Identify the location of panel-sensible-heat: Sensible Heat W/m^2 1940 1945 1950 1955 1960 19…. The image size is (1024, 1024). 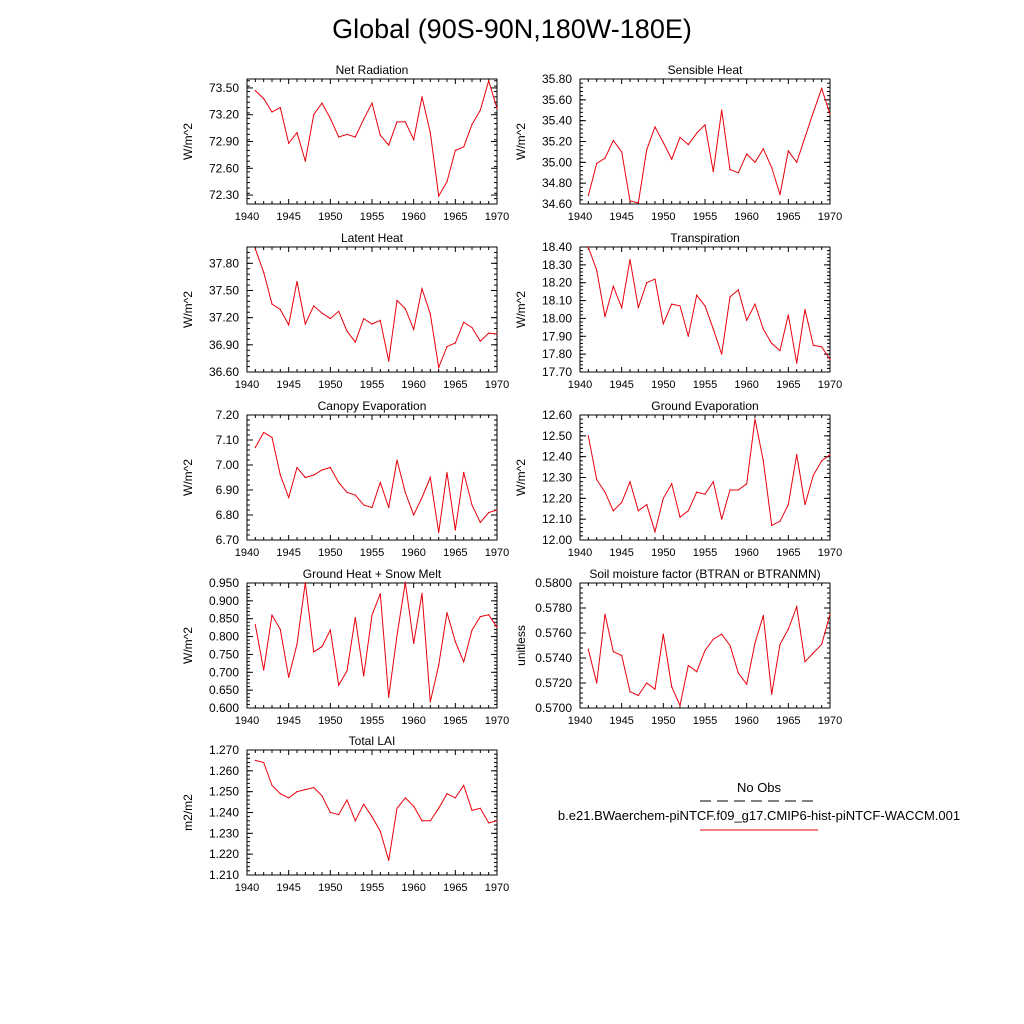
(678, 143).